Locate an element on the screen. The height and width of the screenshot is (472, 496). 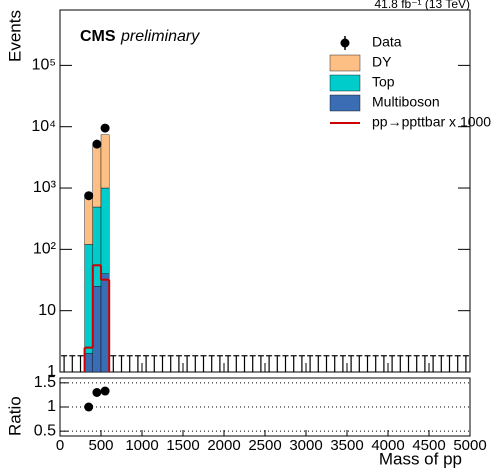
chart-subtitle: preliminary is located at coordinates (160, 36).